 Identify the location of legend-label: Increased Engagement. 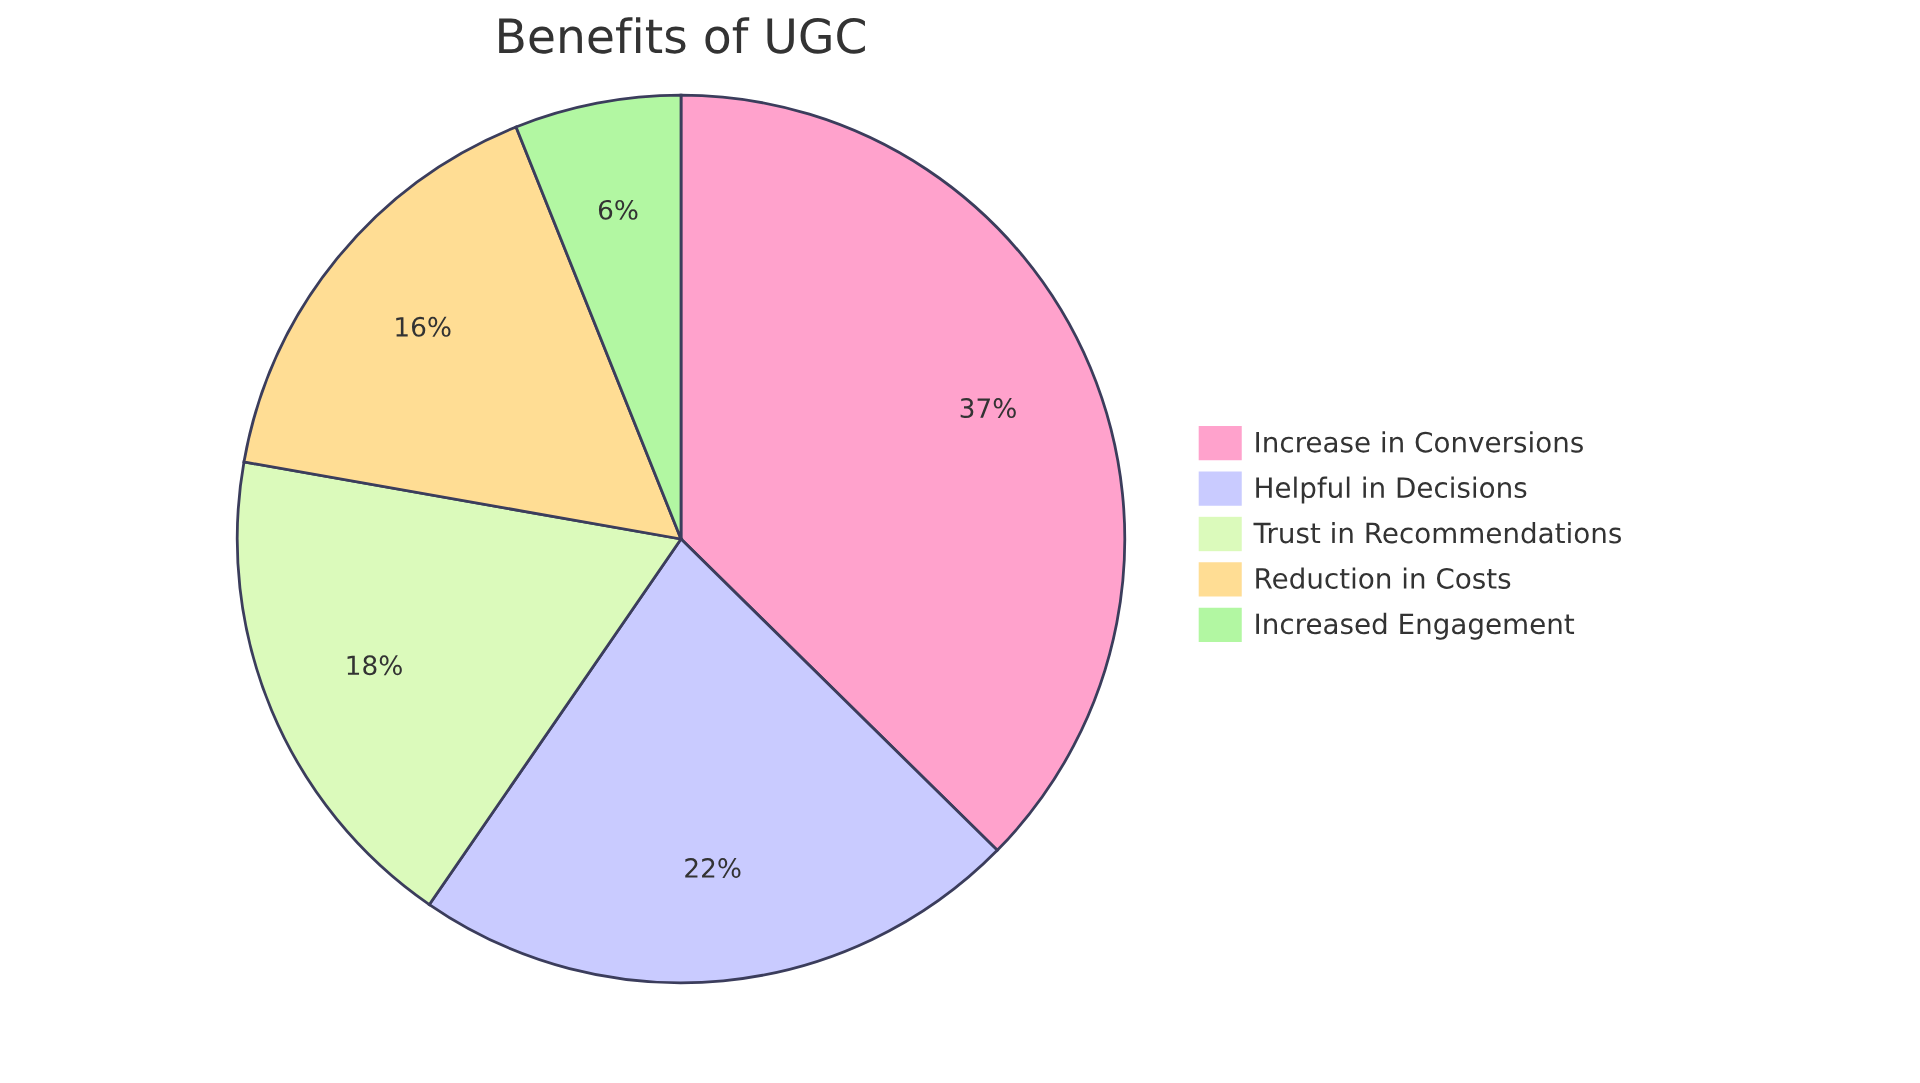
(1415, 626).